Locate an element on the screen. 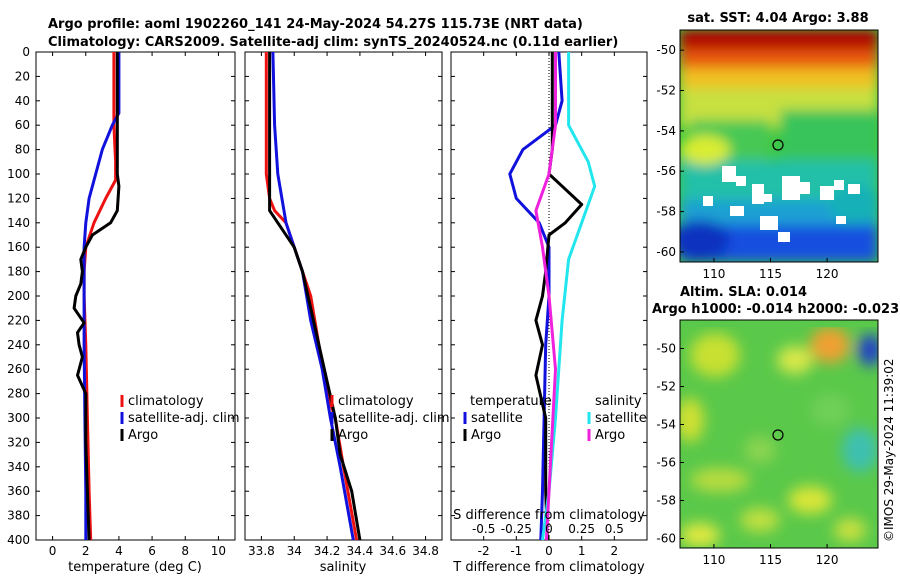 Image resolution: width=900 pixels, height=580 pixels. ytick-label: 20 is located at coordinates (22, 76).